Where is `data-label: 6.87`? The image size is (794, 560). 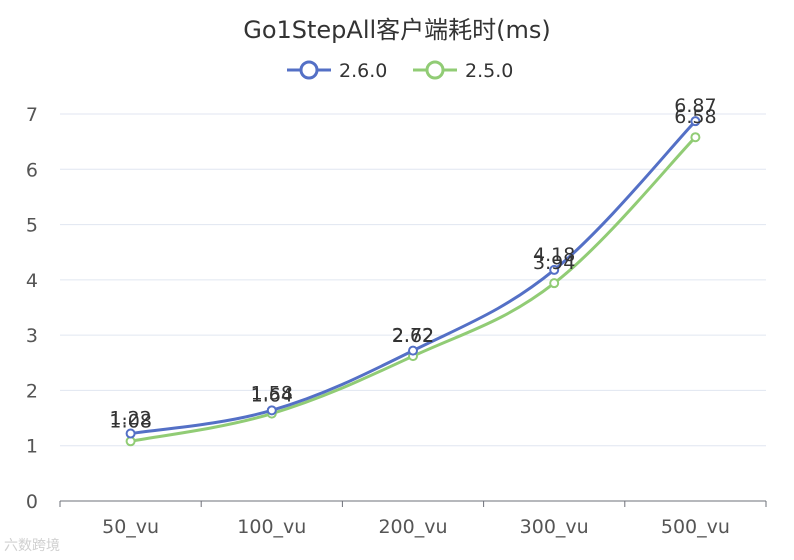 data-label: 6.87 is located at coordinates (695, 106).